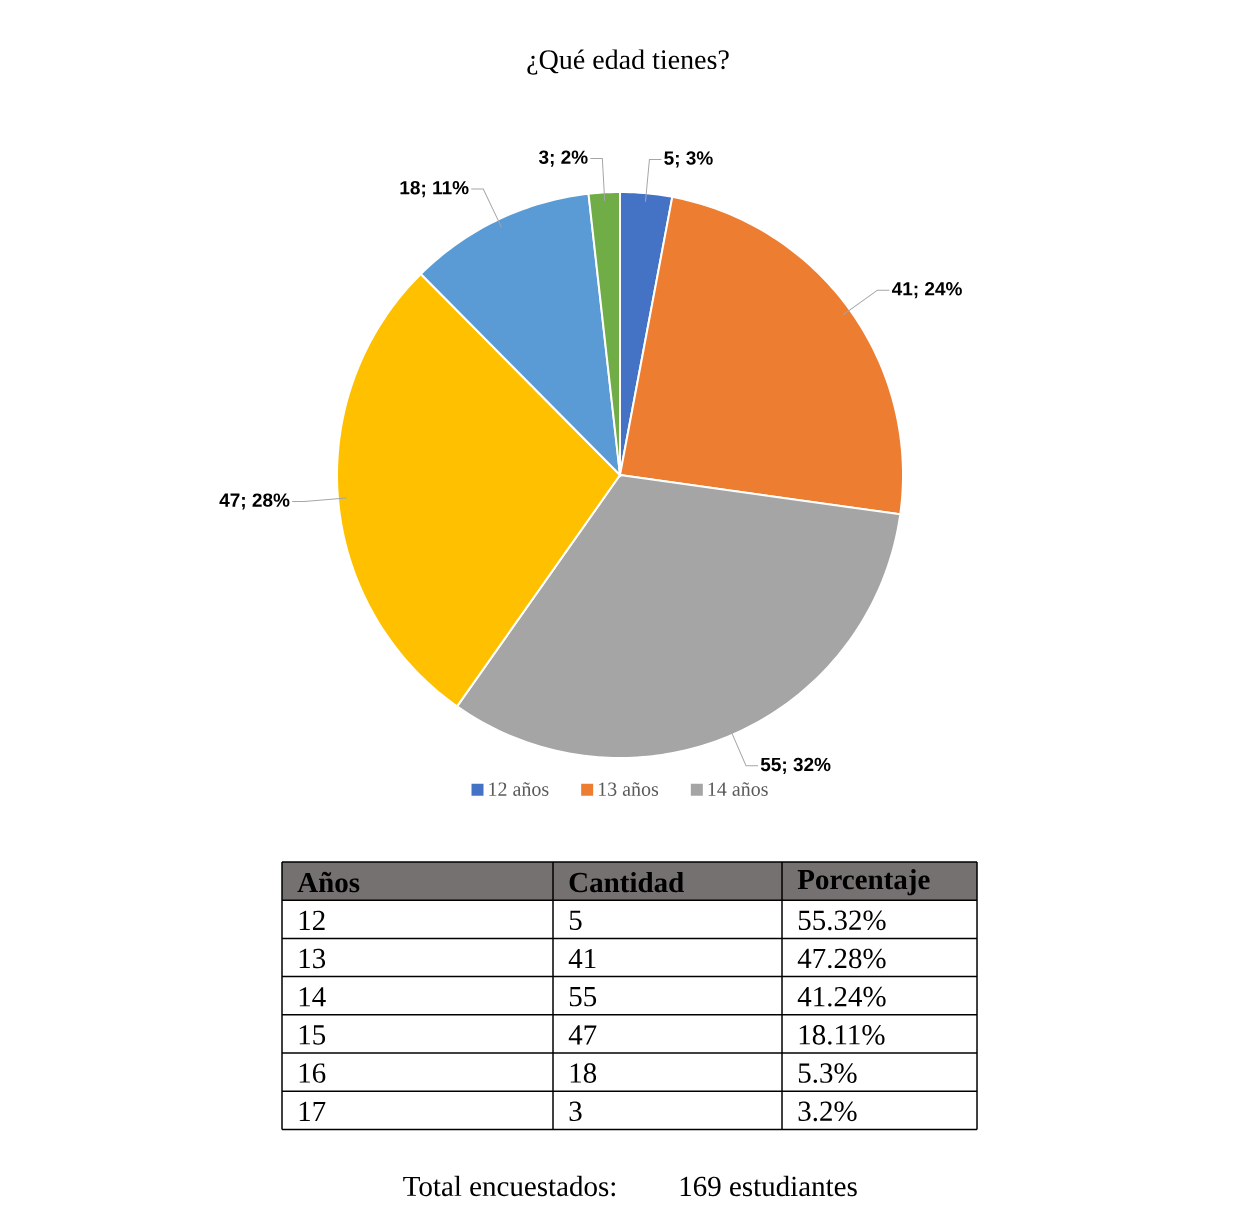  Describe the element at coordinates (563, 158) in the screenshot. I see `data-label: 3; 2%` at that location.